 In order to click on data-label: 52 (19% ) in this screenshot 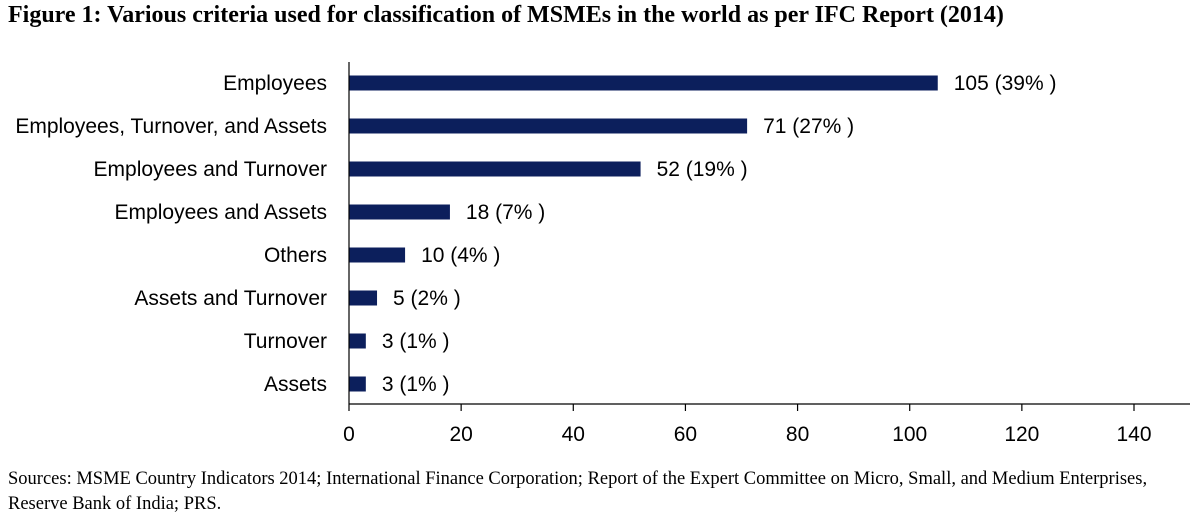, I will do `click(702, 169)`.